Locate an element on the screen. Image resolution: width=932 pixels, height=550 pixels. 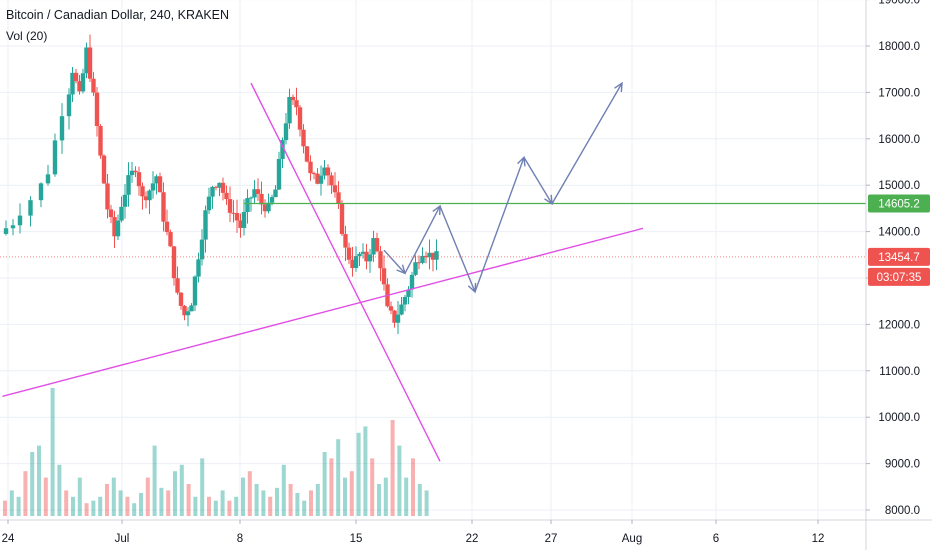
current-price-tag: 13454.7 is located at coordinates (899, 258).